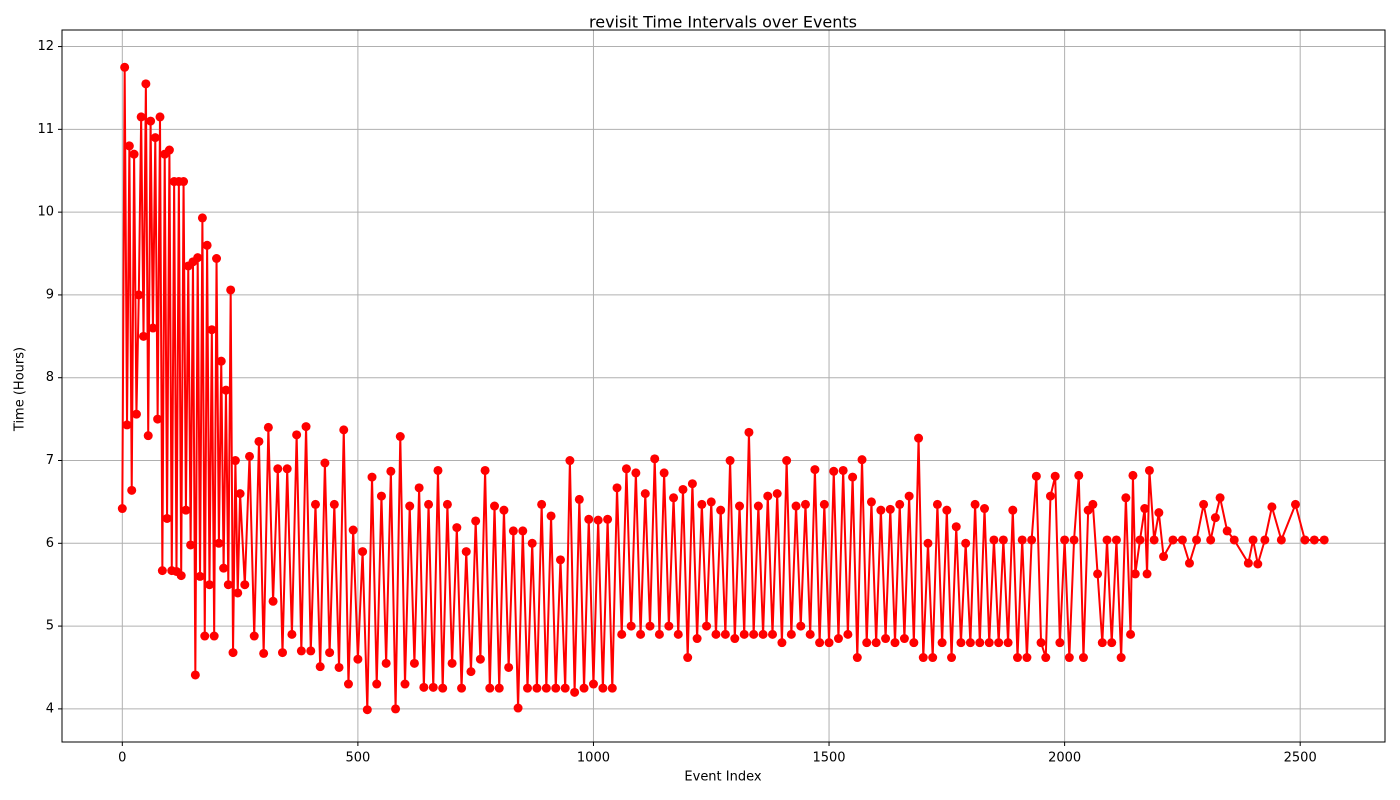  Describe the element at coordinates (357, 758) in the screenshot. I see `x-tick-label: 500` at that location.